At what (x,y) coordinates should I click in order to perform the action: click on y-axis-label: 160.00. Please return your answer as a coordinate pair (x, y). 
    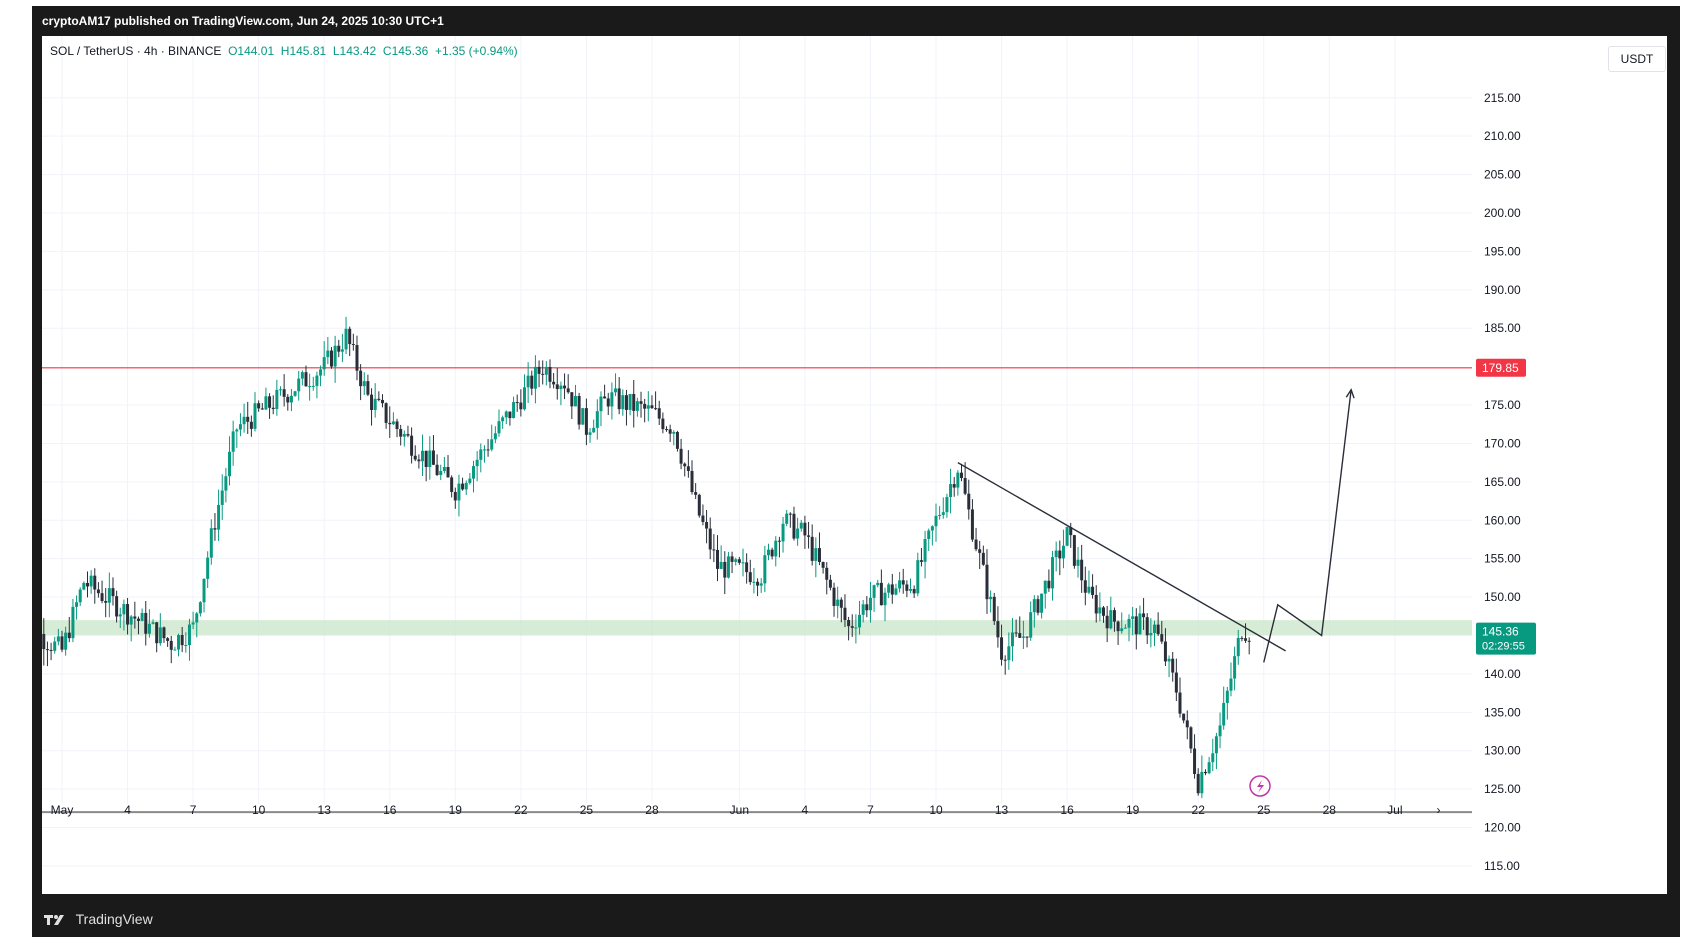
    Looking at the image, I should click on (1502, 520).